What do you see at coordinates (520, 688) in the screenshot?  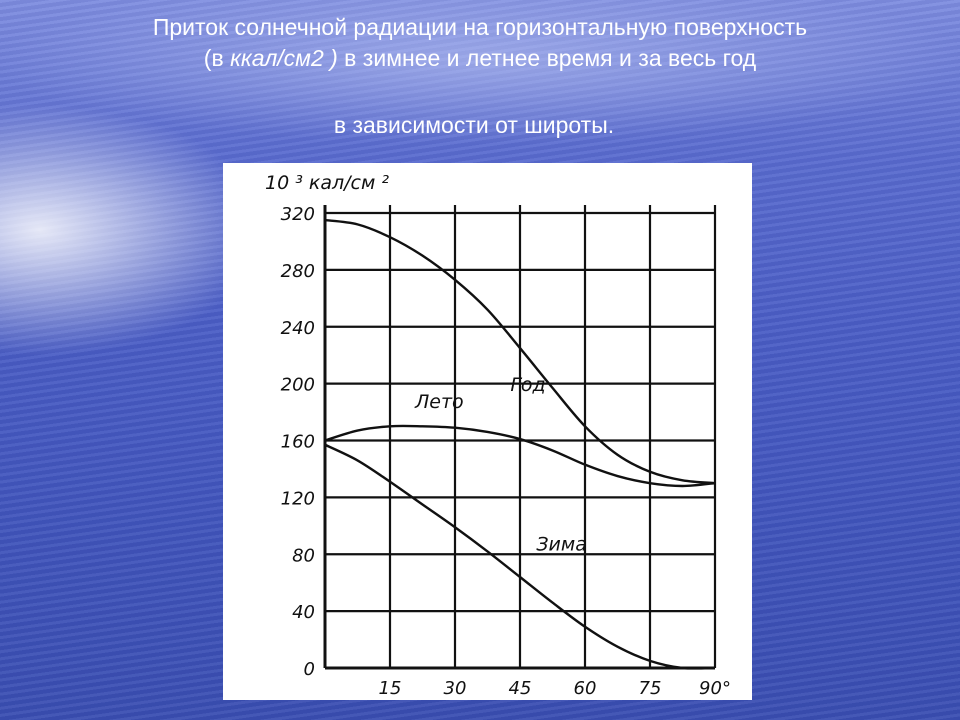 I see `x-tick-label: 45` at bounding box center [520, 688].